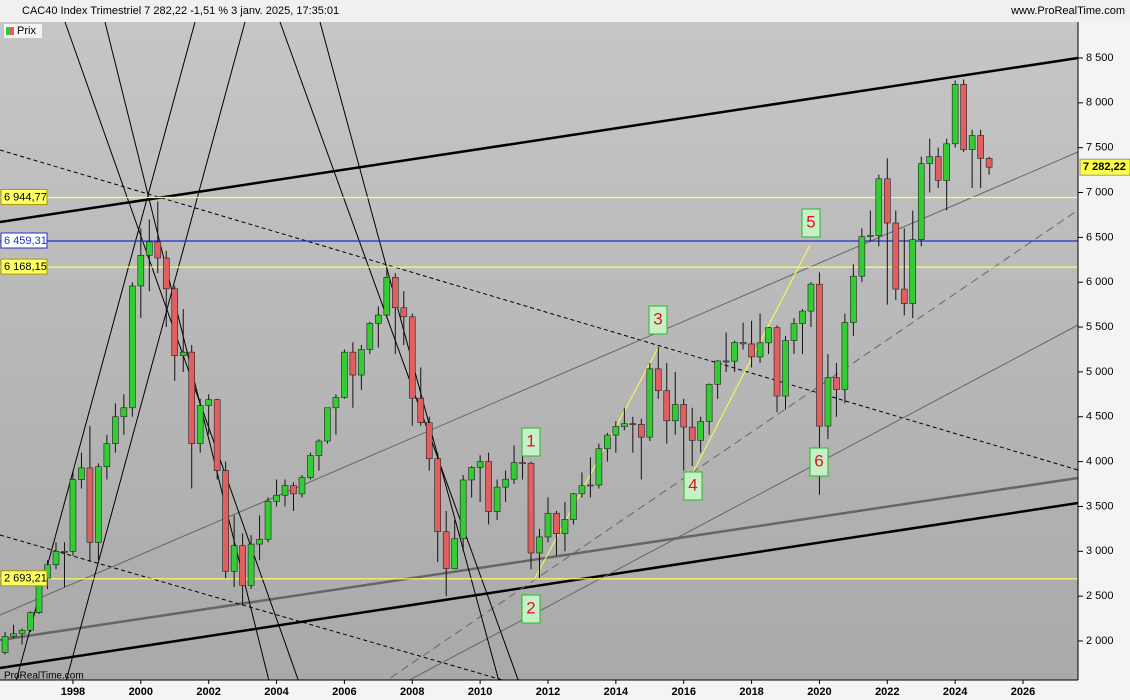  I want to click on x-tick-label: 2014, so click(616, 692).